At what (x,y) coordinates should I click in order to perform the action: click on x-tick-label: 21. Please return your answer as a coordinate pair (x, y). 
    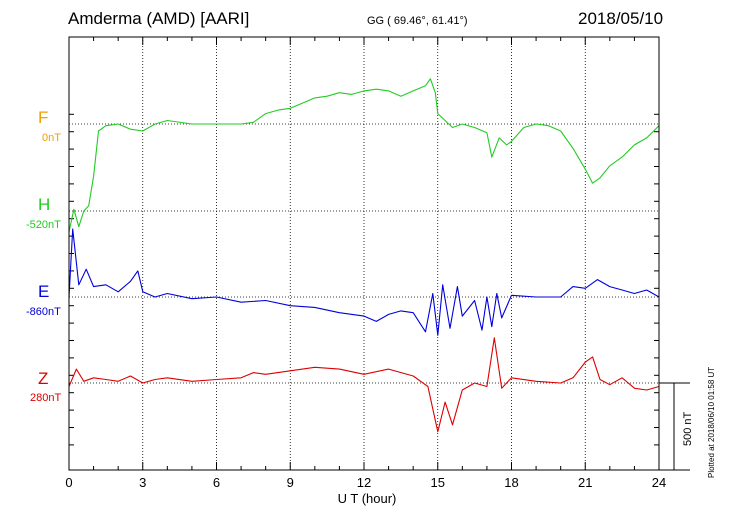
    Looking at the image, I should click on (585, 482).